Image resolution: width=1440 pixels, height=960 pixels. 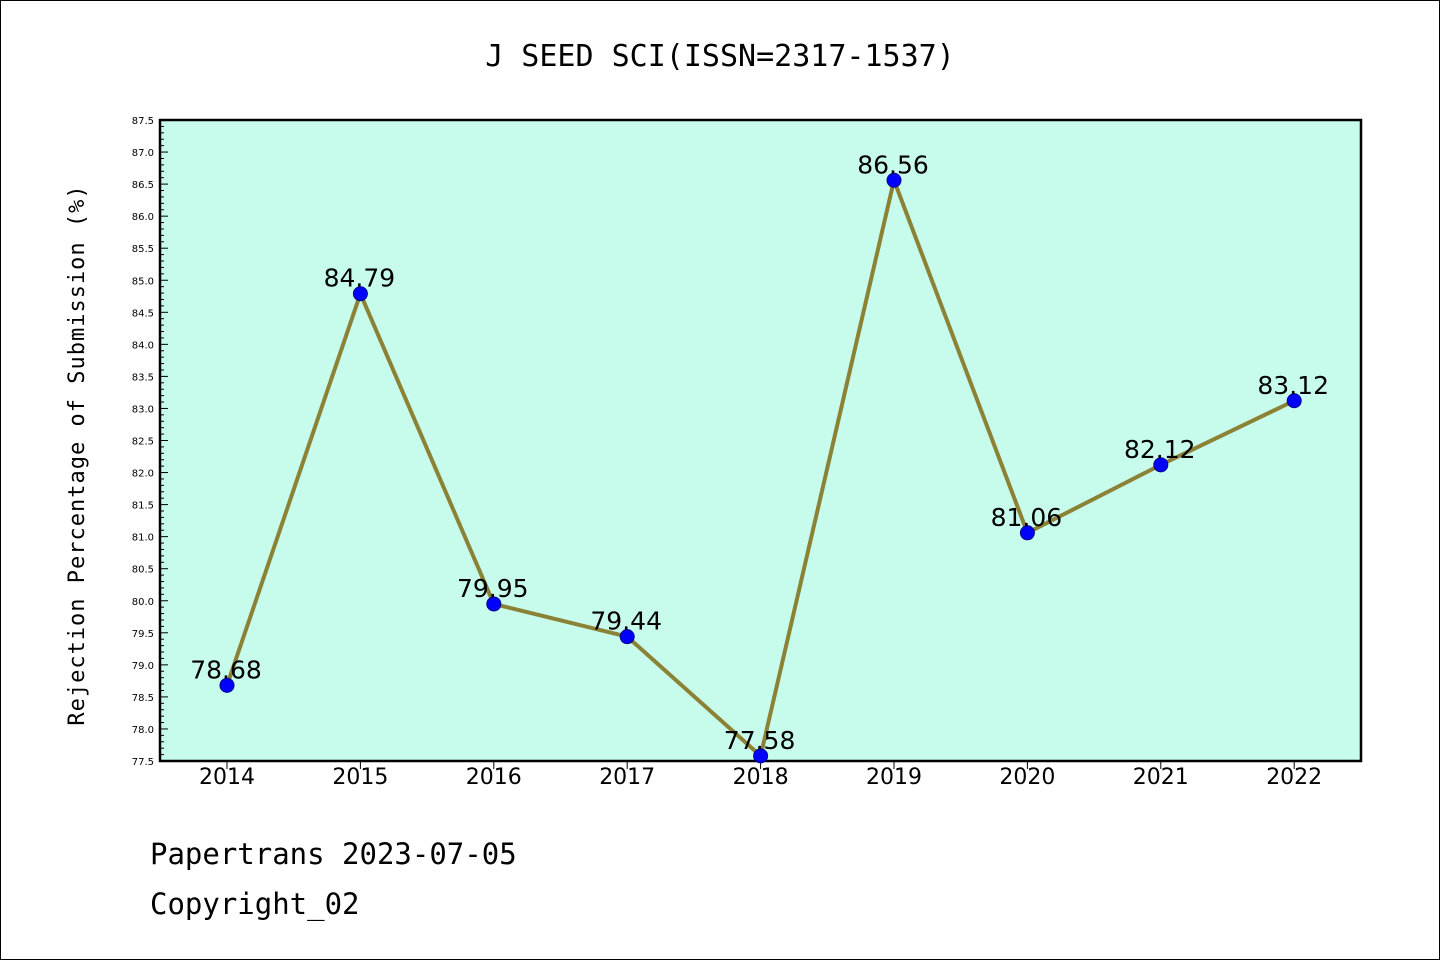 I want to click on y-tick-label: 81.5, so click(x=143, y=506).